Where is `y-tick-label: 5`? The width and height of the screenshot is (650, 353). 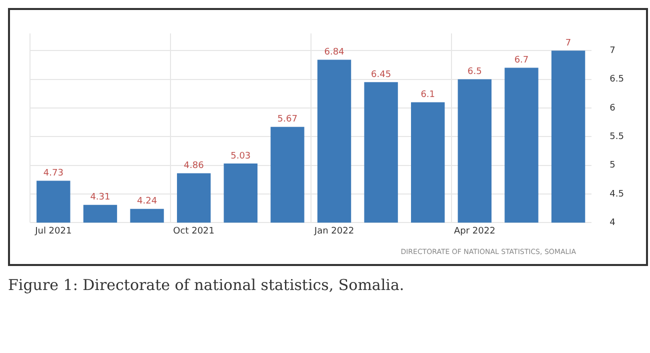
y-tick-label: 5 is located at coordinates (613, 165).